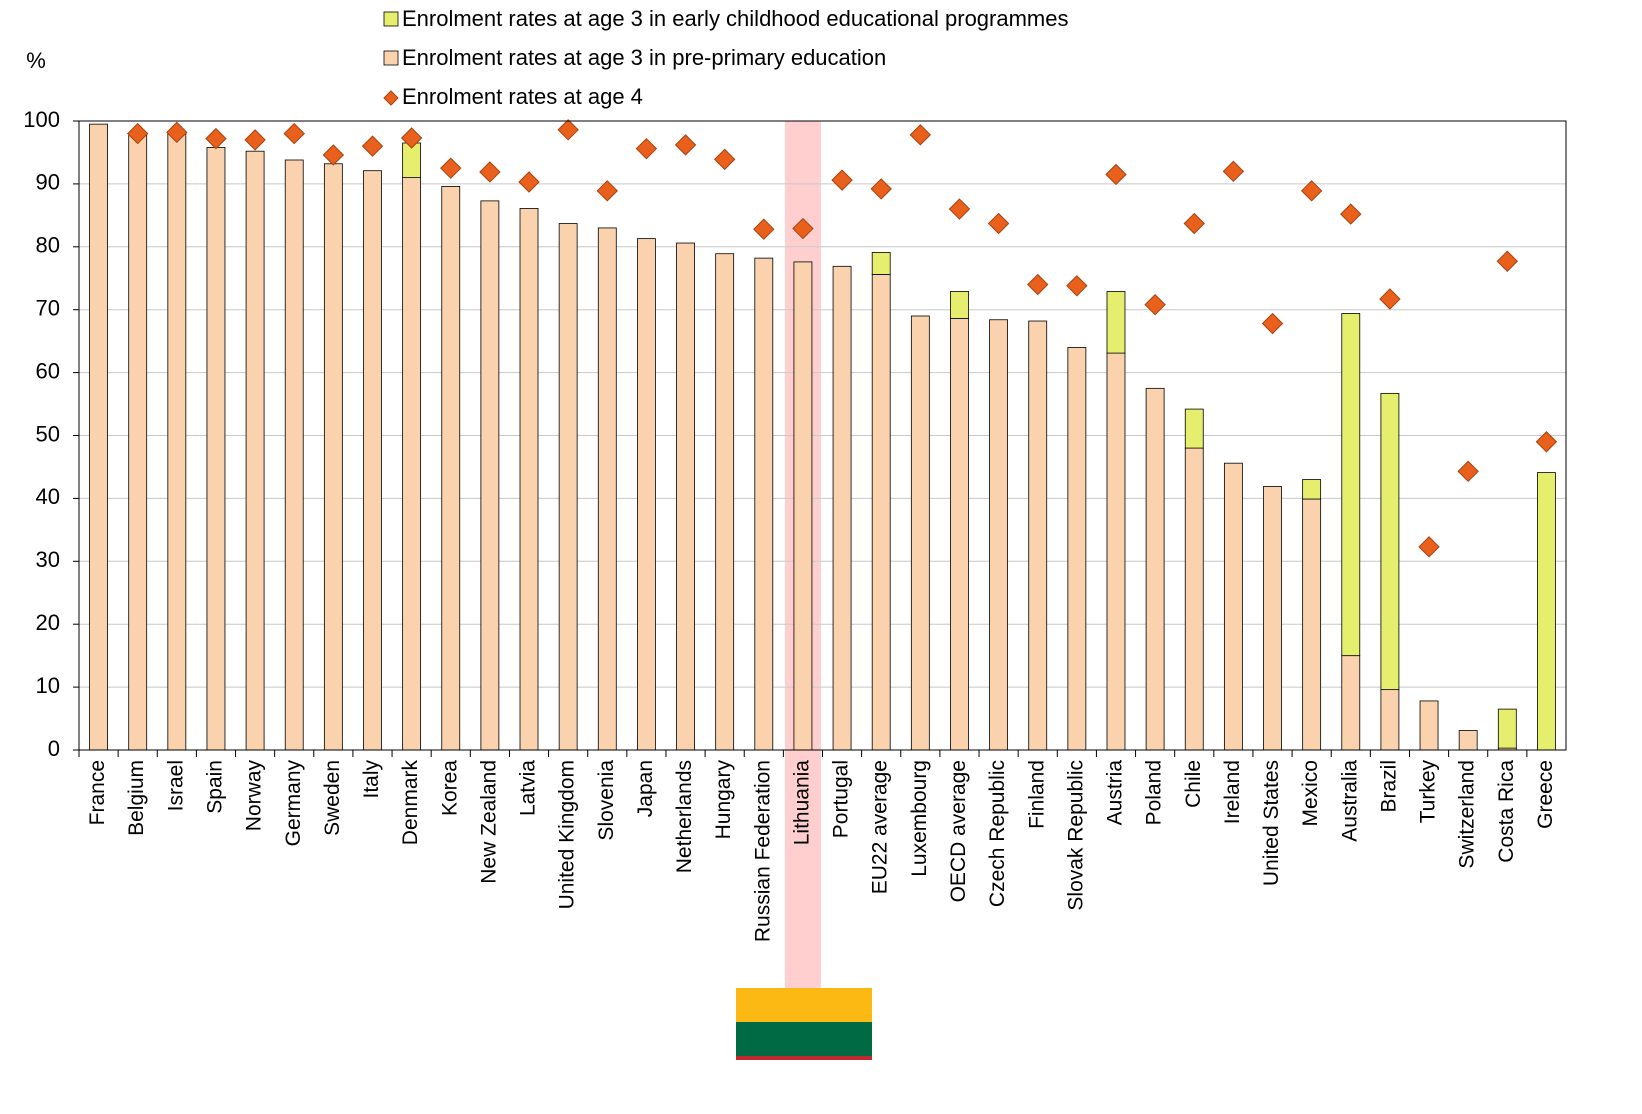 Image resolution: width=1642 pixels, height=1114 pixels. I want to click on x-tick-label: Belgium, so click(136, 798).